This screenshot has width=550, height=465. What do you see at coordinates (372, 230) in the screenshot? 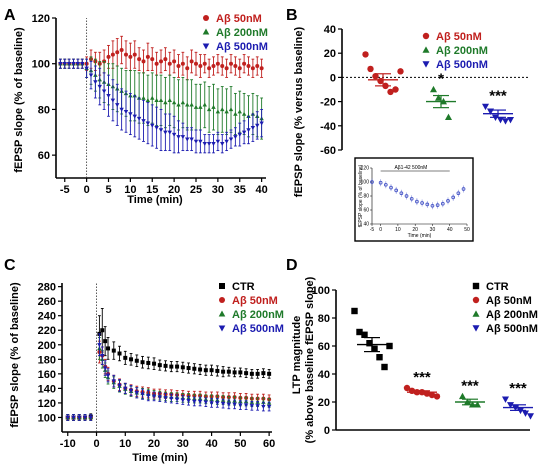
I see `inset-x-tick-label: -5` at bounding box center [372, 230].